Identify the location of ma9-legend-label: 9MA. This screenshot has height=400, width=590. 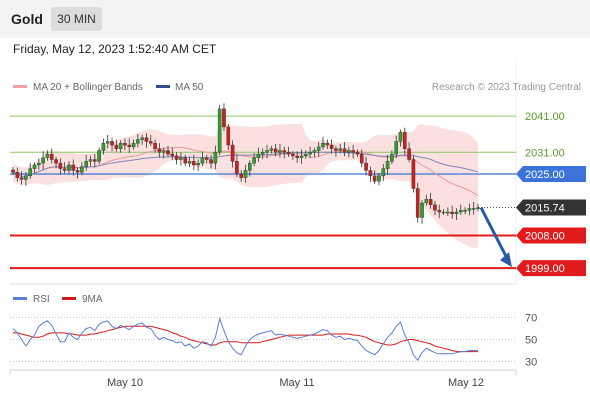
(92, 299).